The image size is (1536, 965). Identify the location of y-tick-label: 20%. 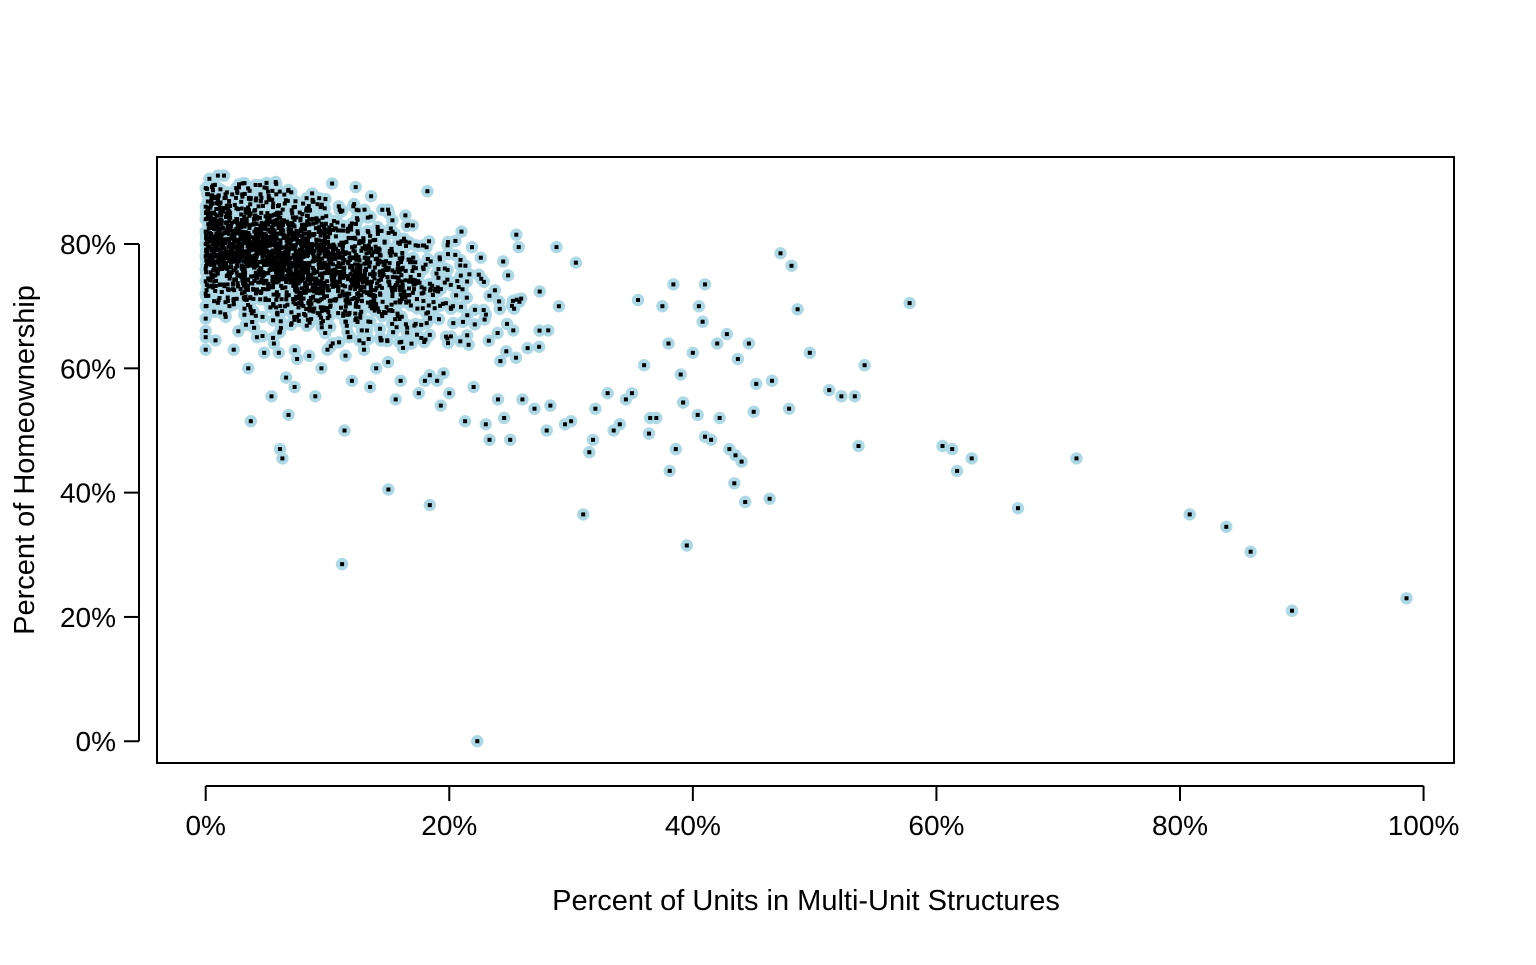
(88, 617).